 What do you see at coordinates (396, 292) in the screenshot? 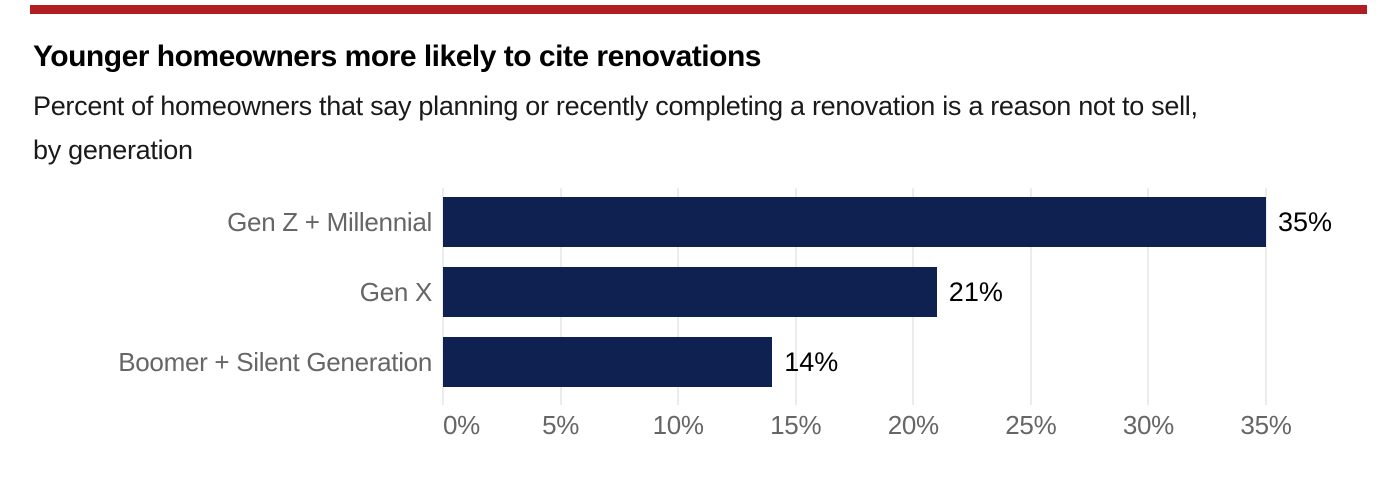
I see `category-label: Gen X` at bounding box center [396, 292].